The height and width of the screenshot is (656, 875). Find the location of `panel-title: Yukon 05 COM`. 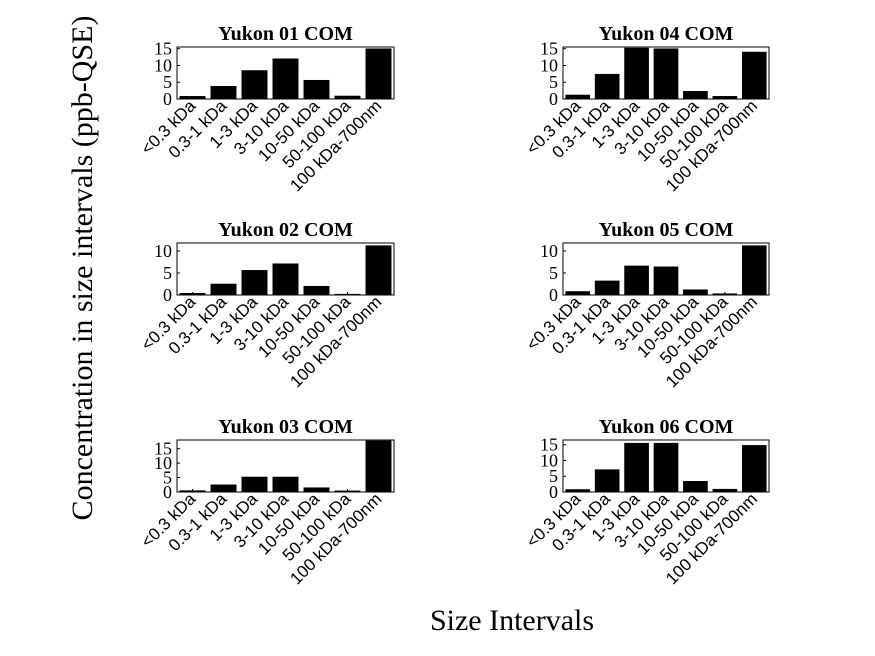

panel-title: Yukon 05 COM is located at coordinates (666, 230).